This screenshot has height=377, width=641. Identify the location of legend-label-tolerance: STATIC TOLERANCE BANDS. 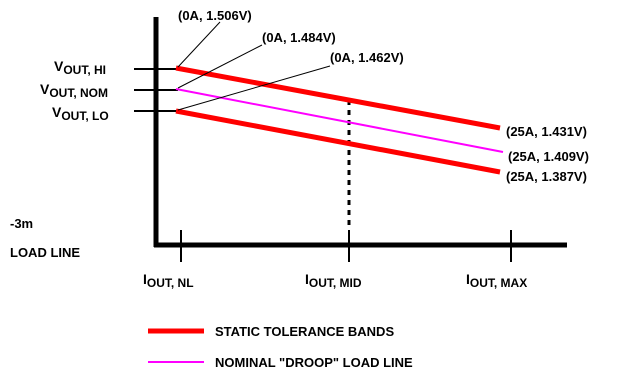
(304, 331).